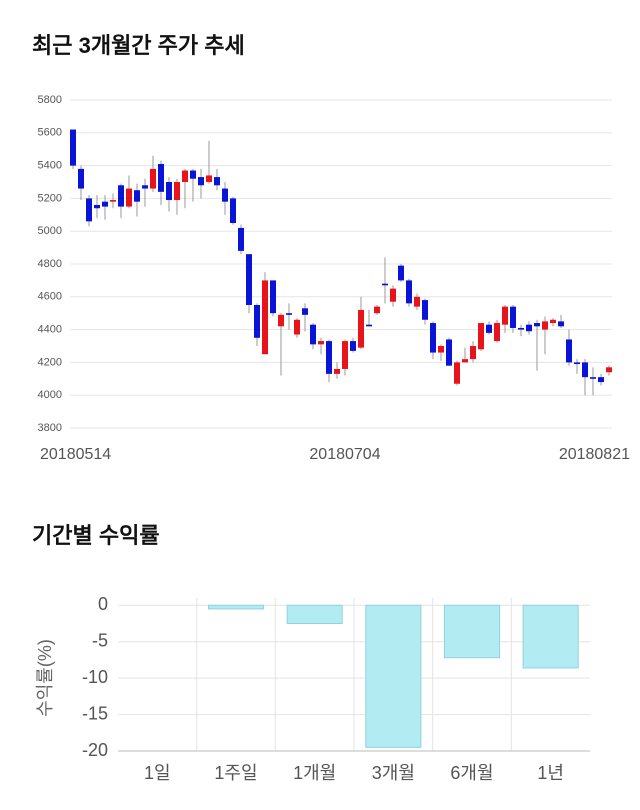 The height and width of the screenshot is (810, 640). Describe the element at coordinates (138, 45) in the screenshot. I see `chart-title: 최근 3개월간 주가 추세` at that location.